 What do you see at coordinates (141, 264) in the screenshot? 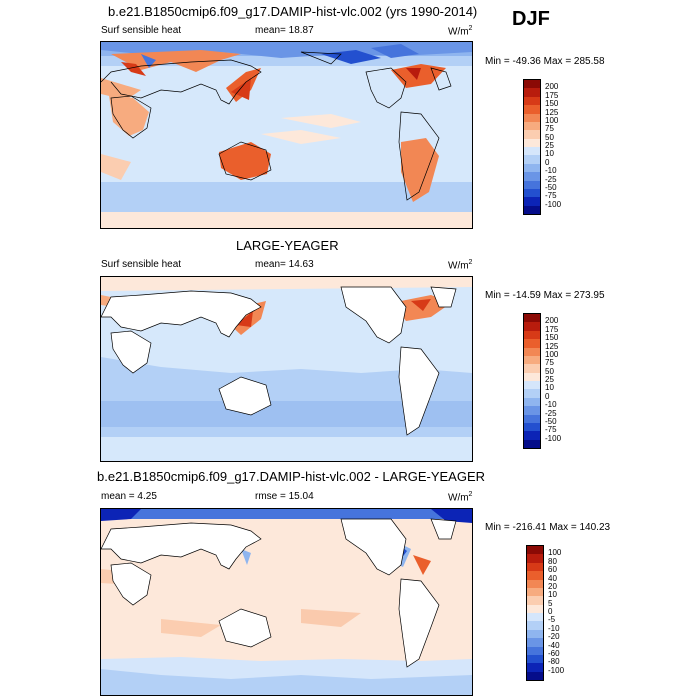
I see `panel-2-variable-label: Surf sensible heat` at bounding box center [141, 264].